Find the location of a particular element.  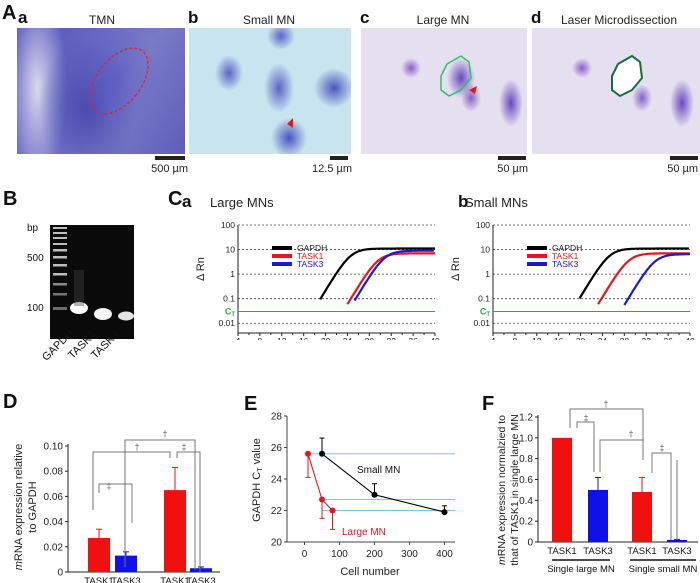

sig-bracket-task1-large-small is located at coordinates (131, 480).